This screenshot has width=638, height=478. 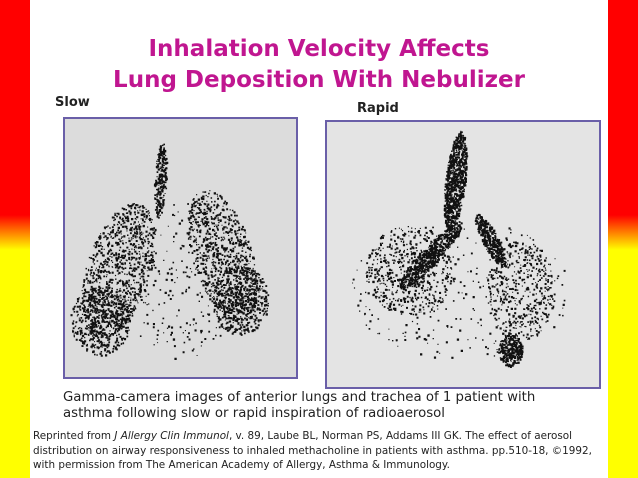 What do you see at coordinates (72, 102) in the screenshot?
I see `image-label: Slow` at bounding box center [72, 102].